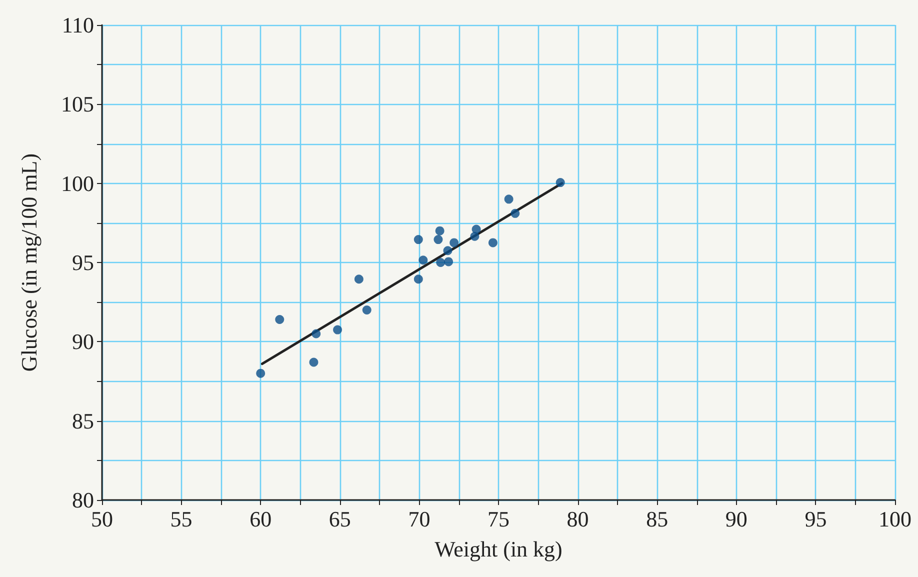 This screenshot has height=577, width=918. Describe the element at coordinates (77, 183) in the screenshot. I see `y-tick-label: 100` at that location.